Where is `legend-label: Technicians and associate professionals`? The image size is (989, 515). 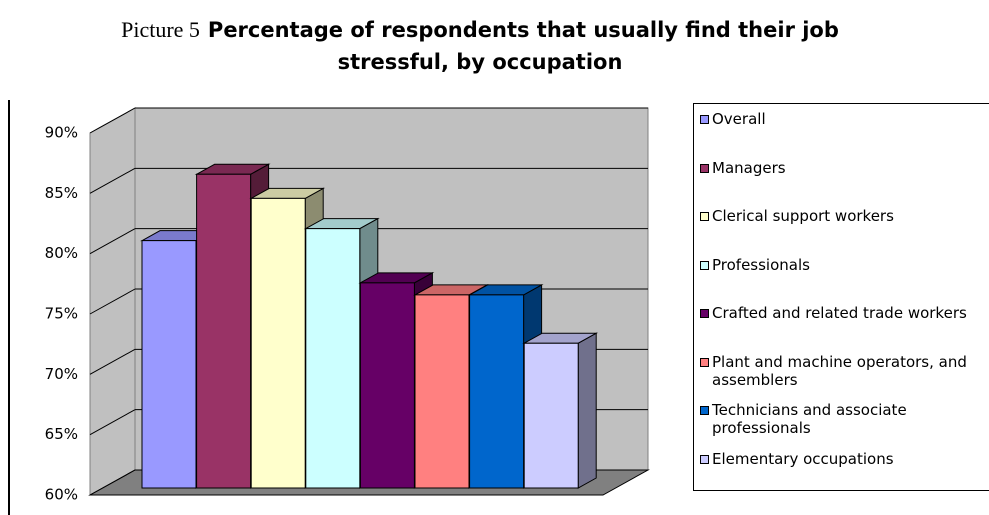 legend-label: Technicians and associate professionals is located at coordinates (809, 419).